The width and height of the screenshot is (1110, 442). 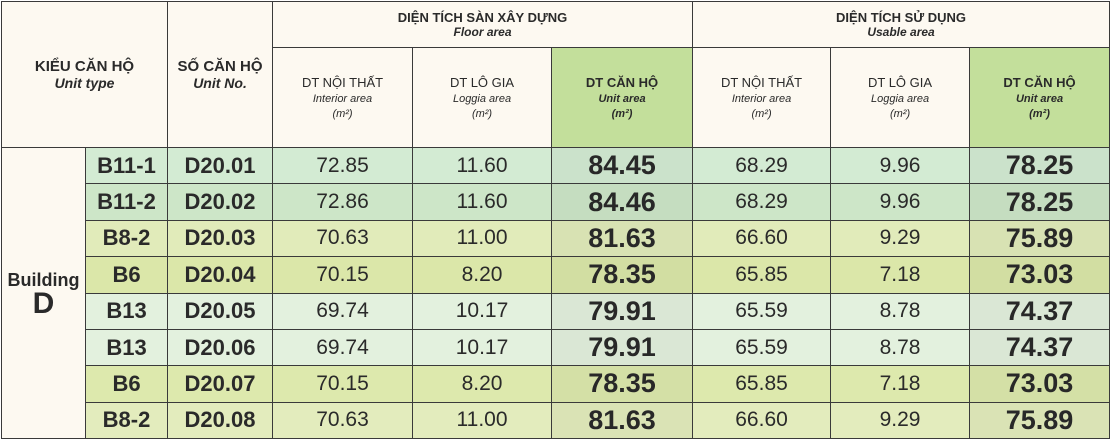 What do you see at coordinates (126, 202) in the screenshot?
I see `unit-type: B11-2` at bounding box center [126, 202].